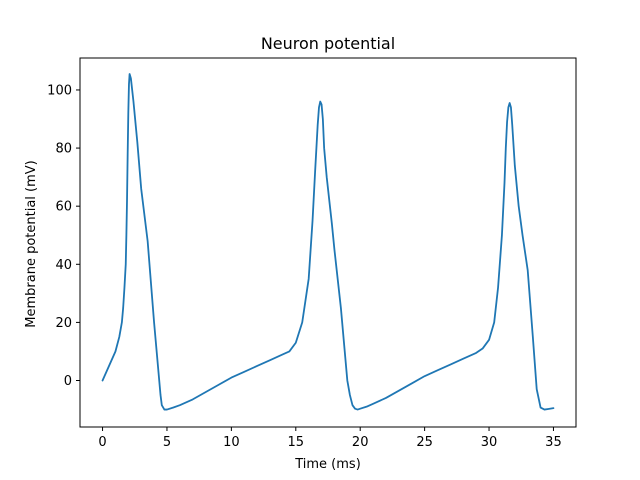 This screenshot has height=480, width=640. What do you see at coordinates (231, 442) in the screenshot?
I see `x-tick-label: 10` at bounding box center [231, 442].